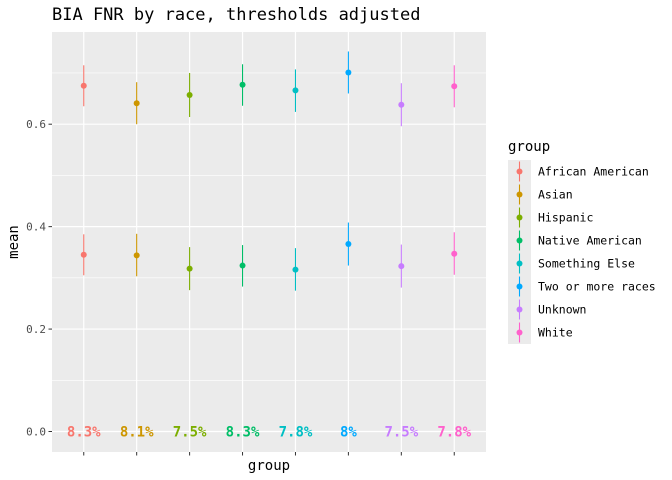 This screenshot has height=480, width=672. I want to click on y-tick-label: 0.6, so click(36, 124).